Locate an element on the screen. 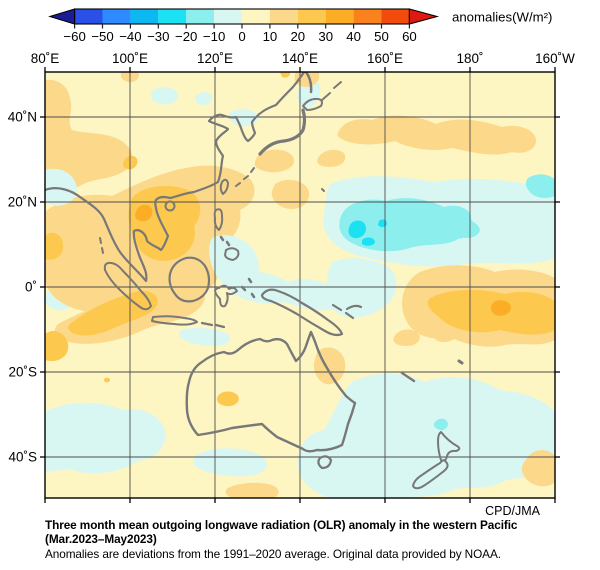 The height and width of the screenshot is (570, 600). colorbar-tick-label: 0 is located at coordinates (241, 36).